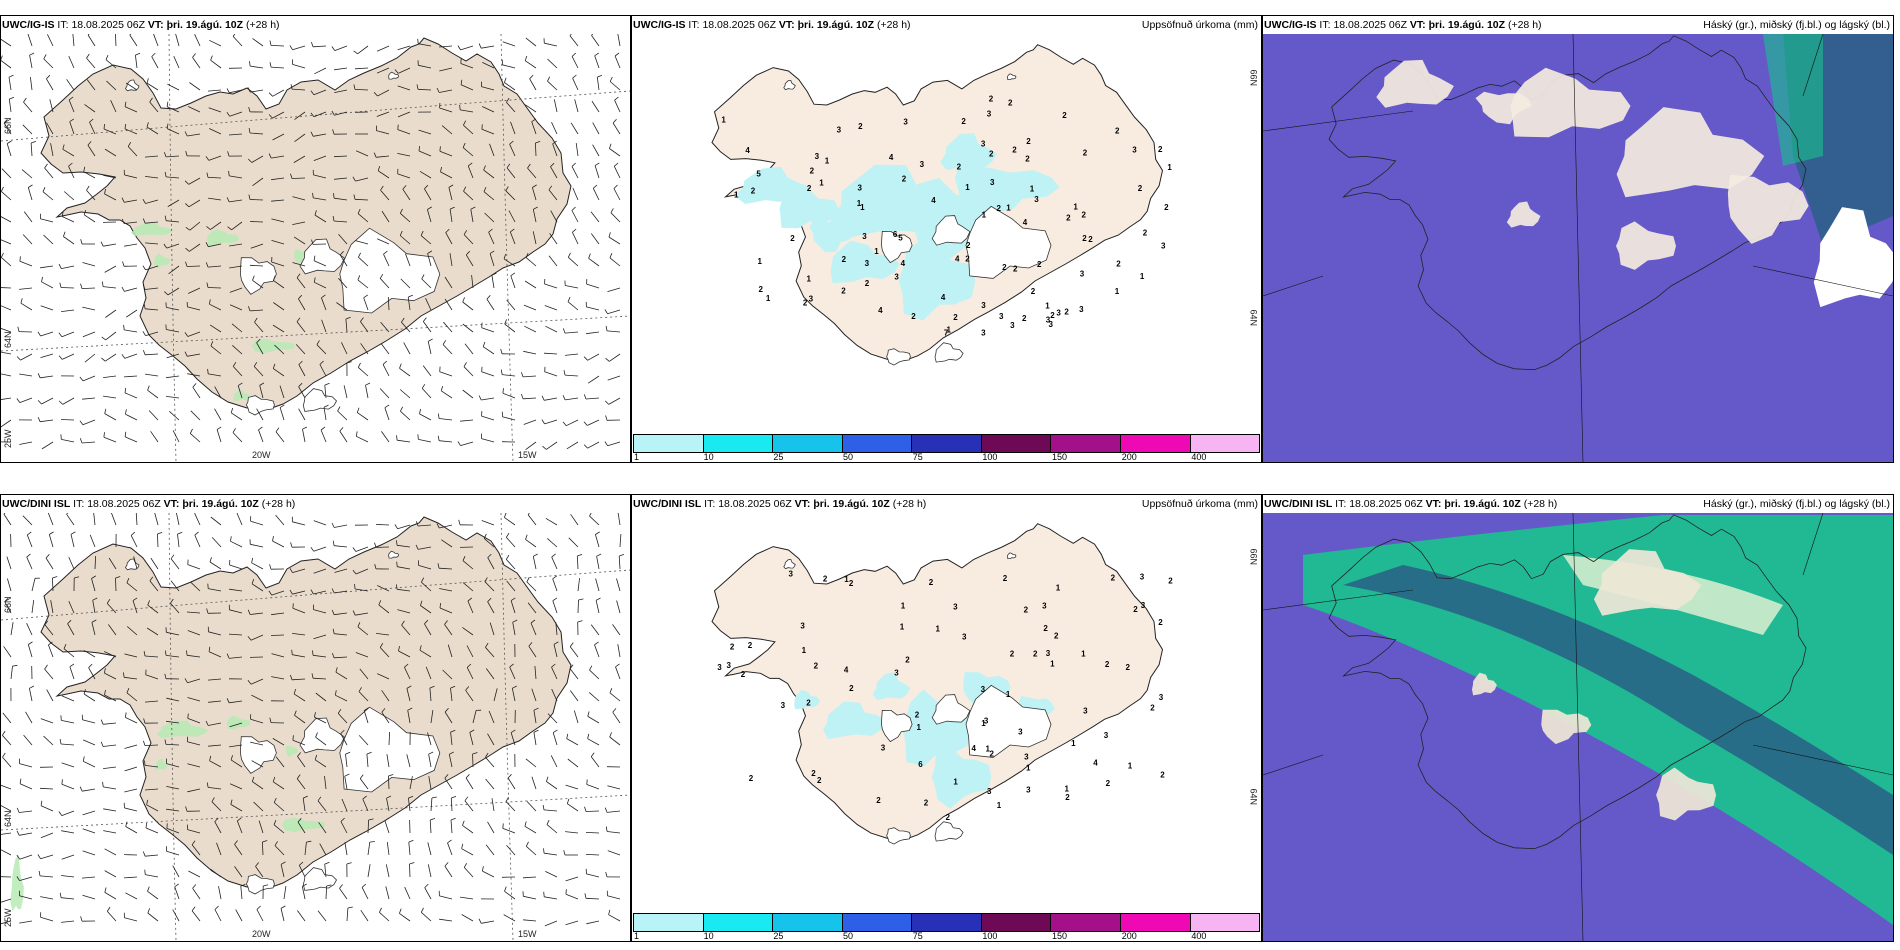  What do you see at coordinates (1578, 25) in the screenshot?
I see `panel-header-band` at bounding box center [1578, 25].